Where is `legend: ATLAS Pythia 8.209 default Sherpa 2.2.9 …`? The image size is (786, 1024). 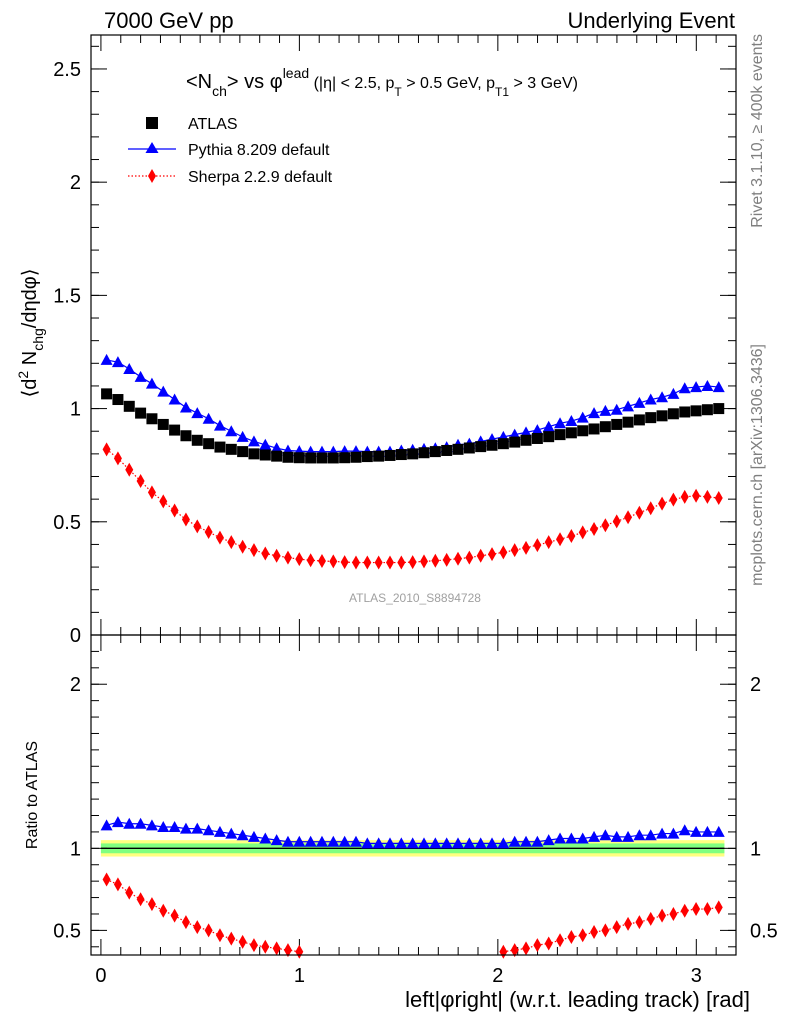 legend: ATLAS Pythia 8.209 default Sherpa 2.2.9 … is located at coordinates (230, 151).